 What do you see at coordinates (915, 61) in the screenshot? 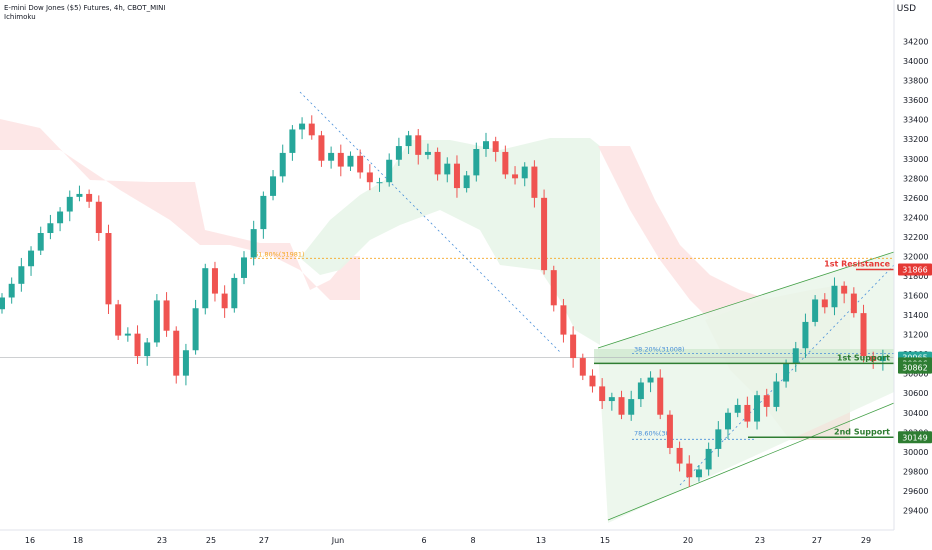
I see `y-tick-label: 34000` at bounding box center [915, 61].